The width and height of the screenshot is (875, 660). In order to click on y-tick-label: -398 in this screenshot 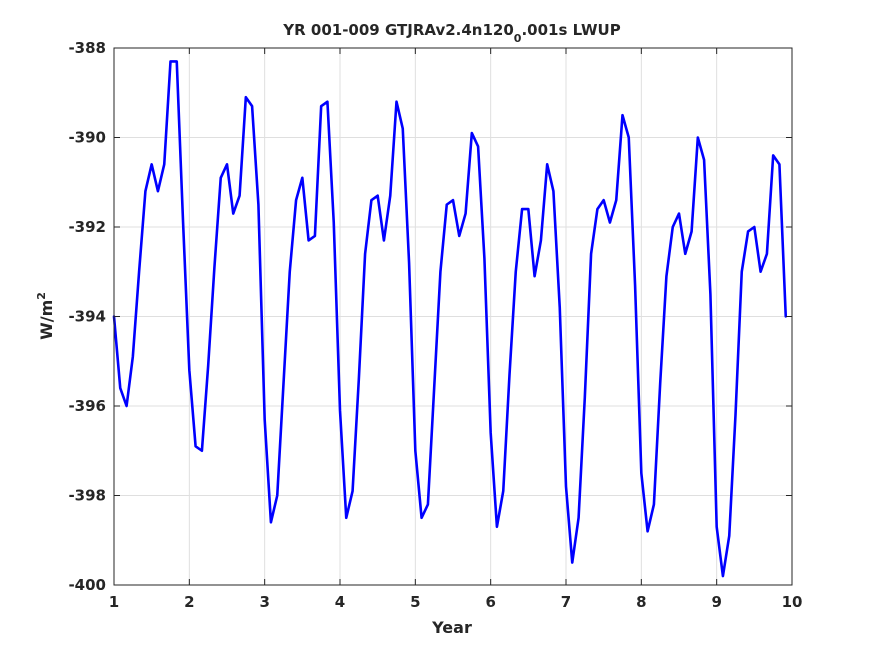, I will do `click(87, 496)`.